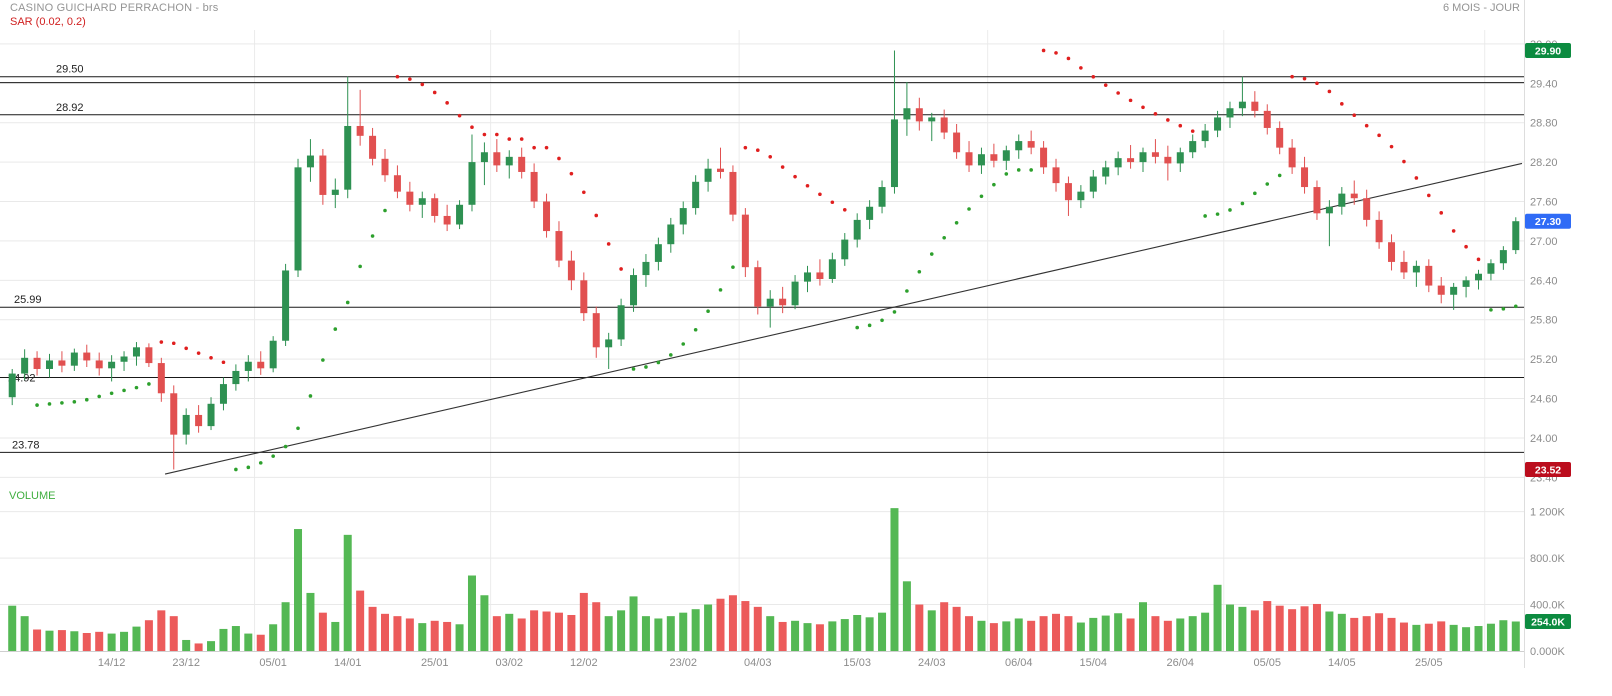 The height and width of the screenshot is (696, 1612). Describe the element at coordinates (28, 300) in the screenshot. I see `svg-text: 25.99` at that location.